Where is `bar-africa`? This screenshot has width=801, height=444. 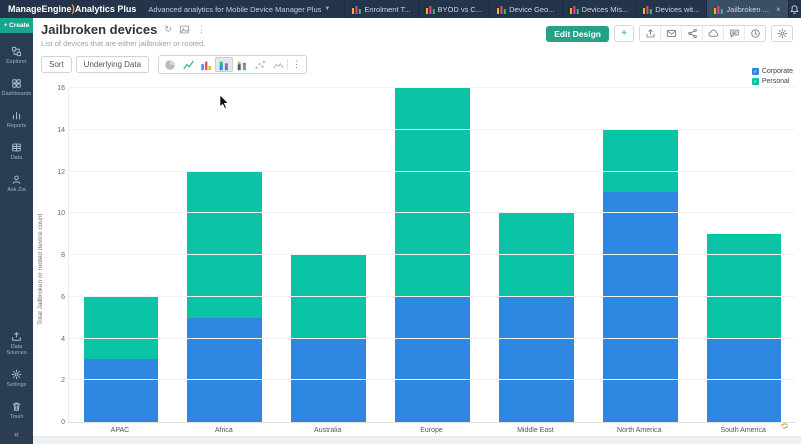 bar-africa is located at coordinates (225, 296).